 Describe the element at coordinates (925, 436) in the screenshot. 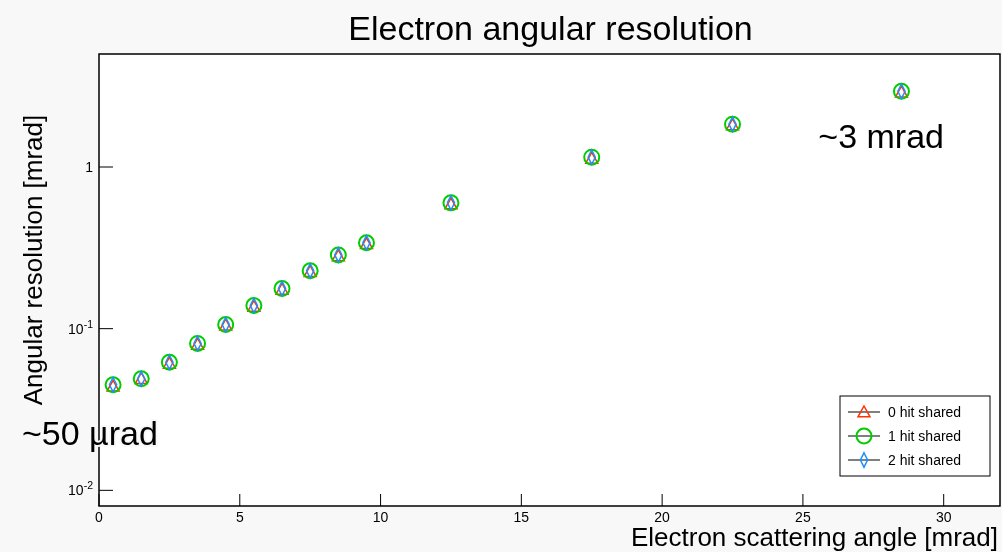

I see `legend-label: 1 hit shared` at that location.